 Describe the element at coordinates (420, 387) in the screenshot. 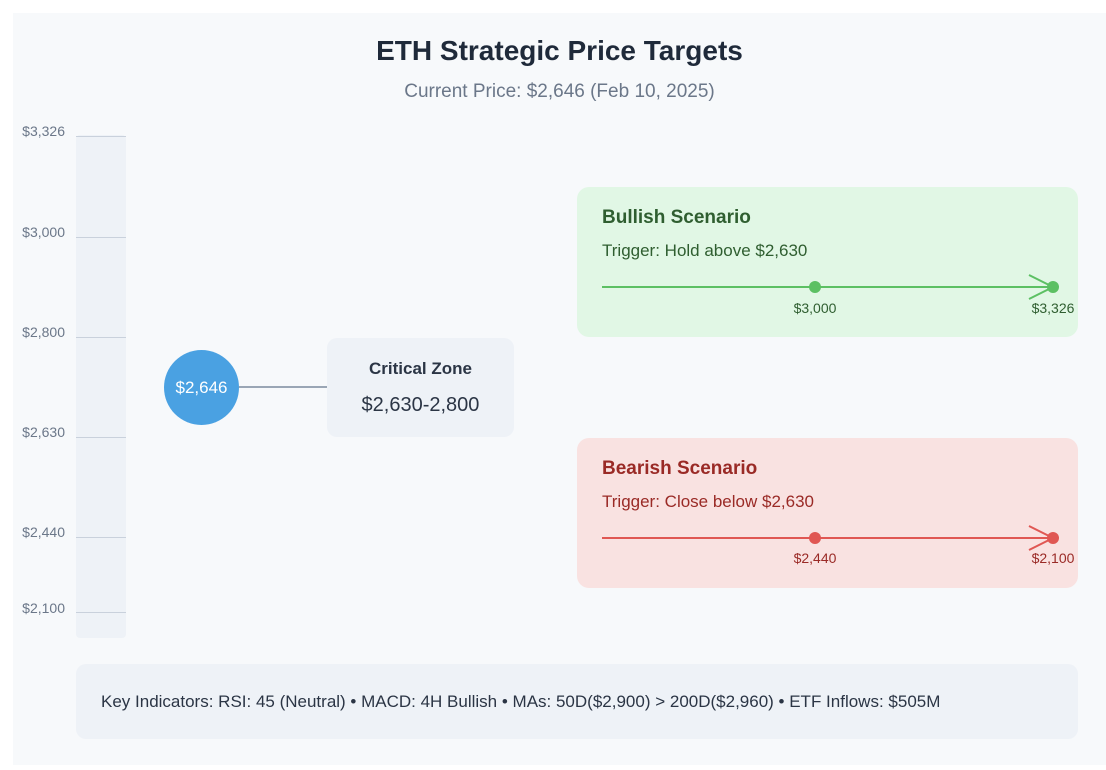

I see `critical-zone-box: Critical Zone $2,630-2,800` at that location.